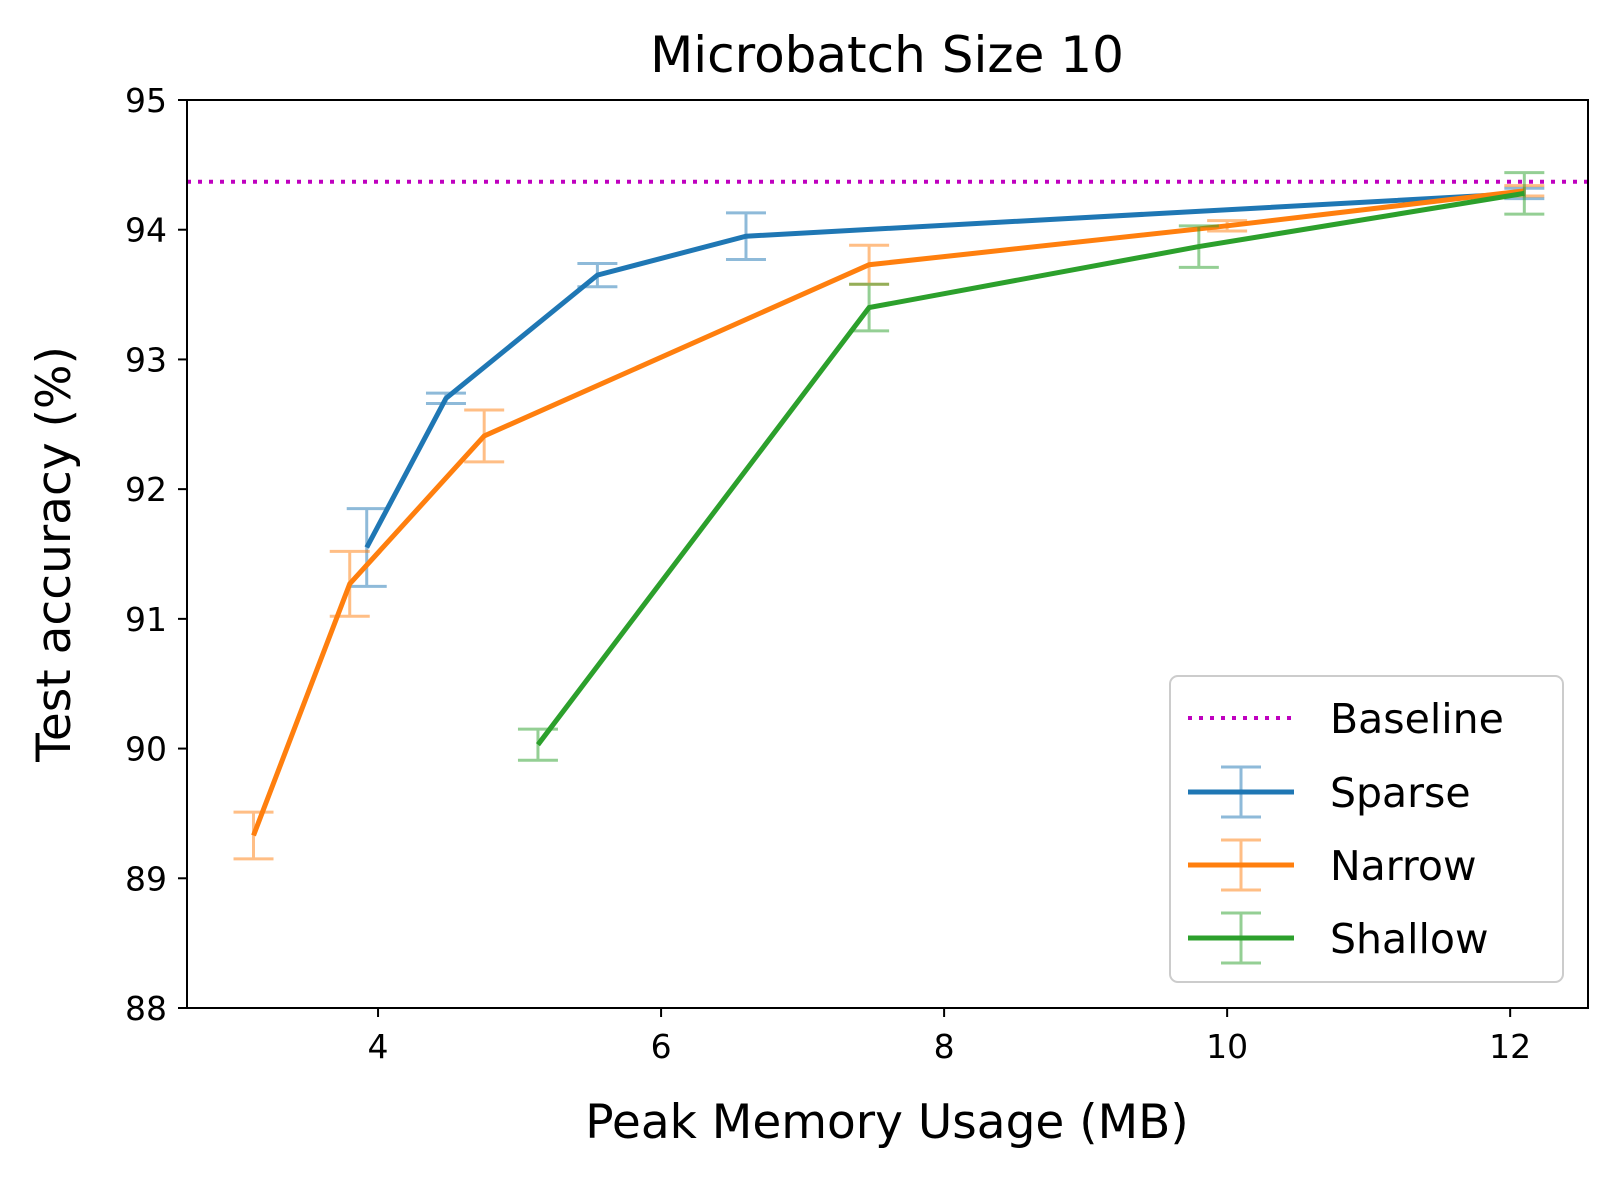  What do you see at coordinates (146, 749) in the screenshot?
I see `y-tick-label: 90` at bounding box center [146, 749].